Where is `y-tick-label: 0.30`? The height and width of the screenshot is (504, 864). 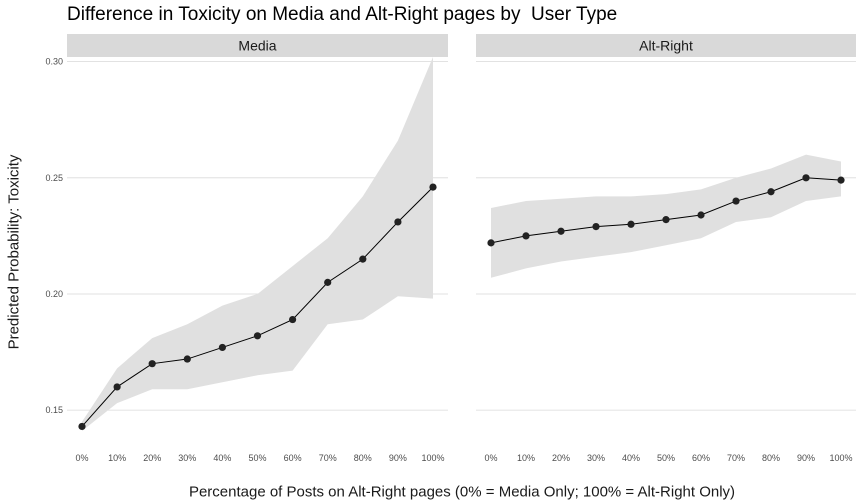
y-tick-label: 0.30 is located at coordinates (54, 62).